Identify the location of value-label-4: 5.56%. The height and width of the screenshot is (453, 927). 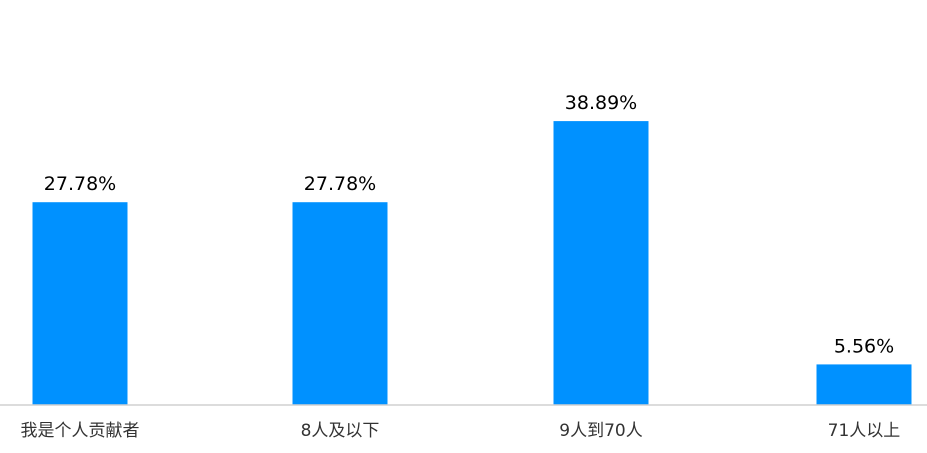
(864, 346).